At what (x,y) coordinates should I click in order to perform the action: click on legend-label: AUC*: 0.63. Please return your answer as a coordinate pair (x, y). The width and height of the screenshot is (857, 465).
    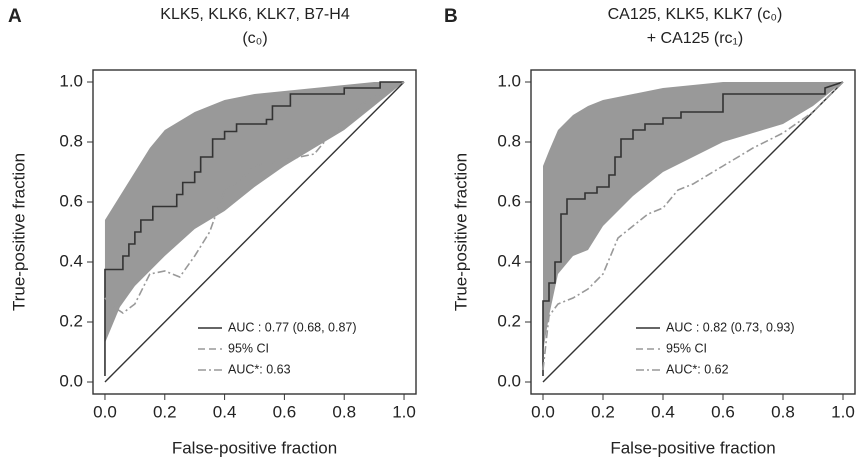
    Looking at the image, I should click on (259, 369).